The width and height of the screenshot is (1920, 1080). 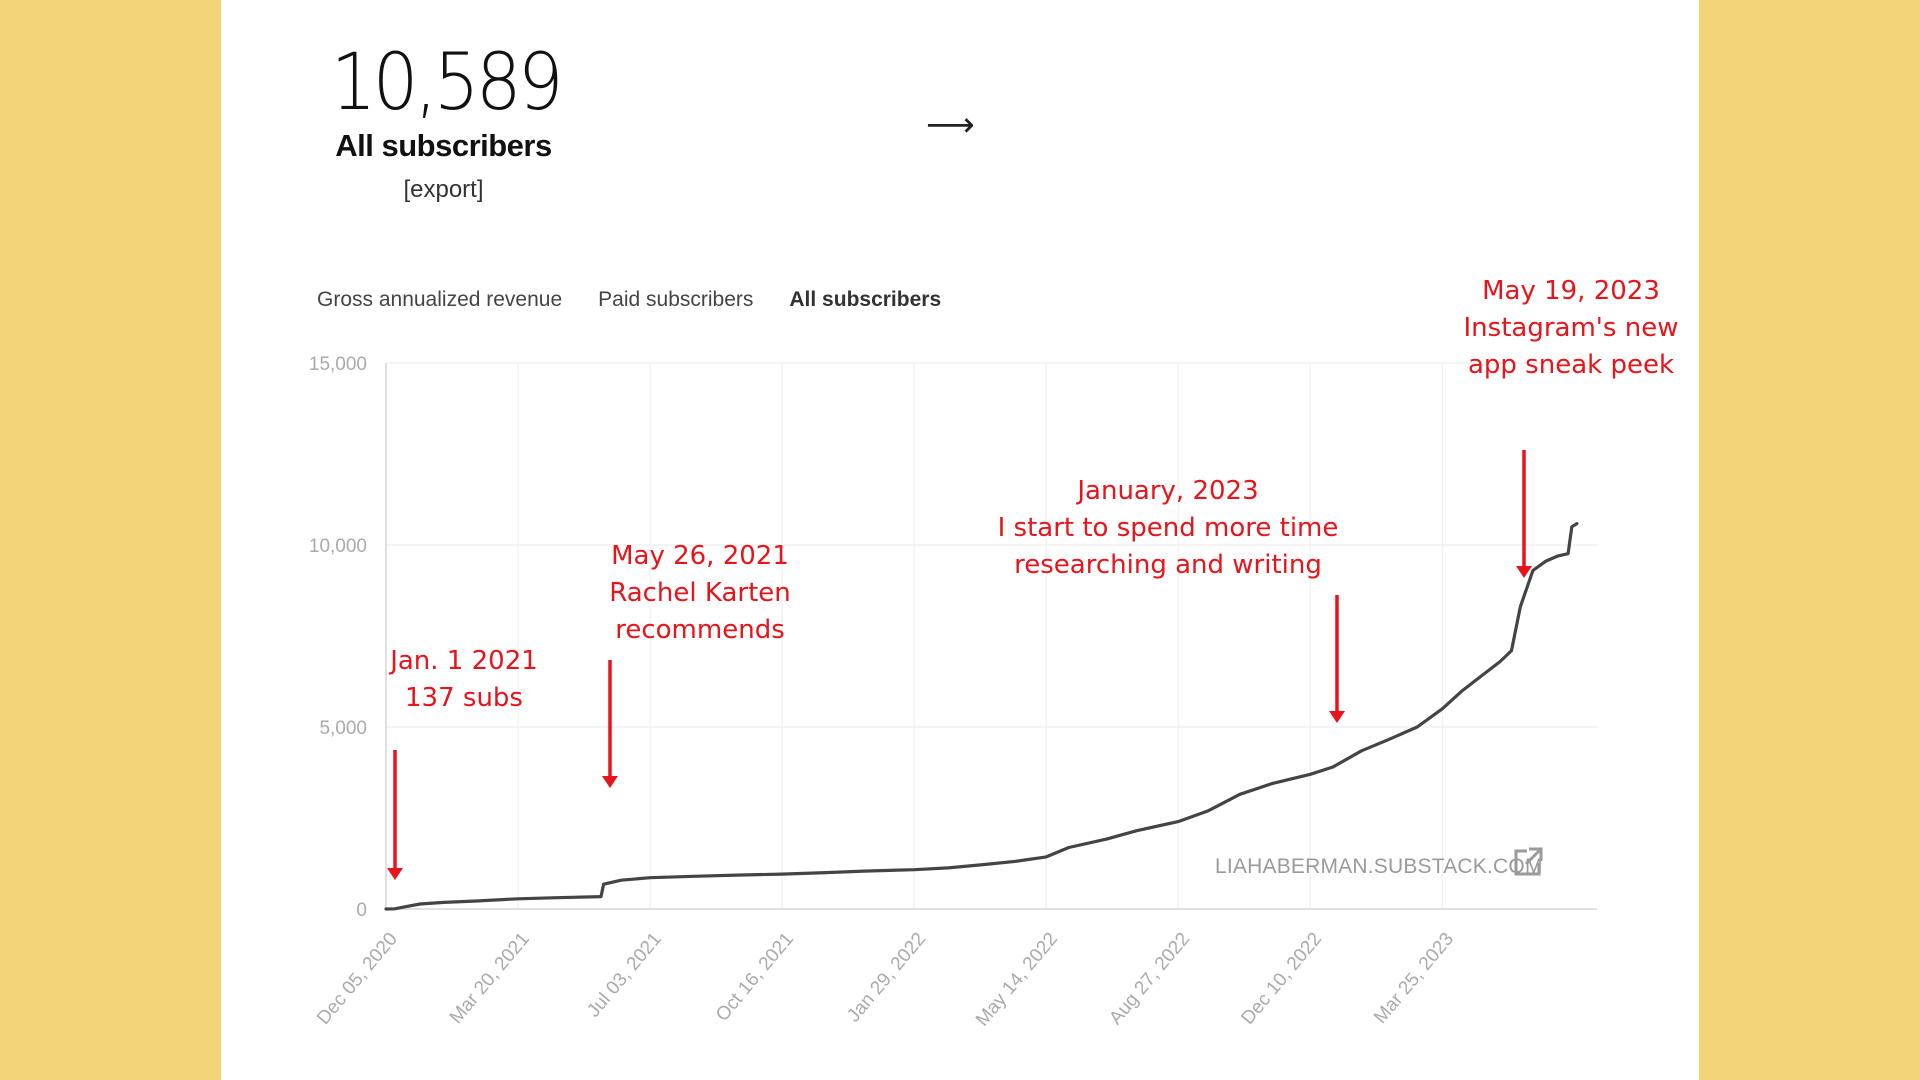 What do you see at coordinates (1571, 365) in the screenshot?
I see `annotation-line: app sneak peek` at bounding box center [1571, 365].